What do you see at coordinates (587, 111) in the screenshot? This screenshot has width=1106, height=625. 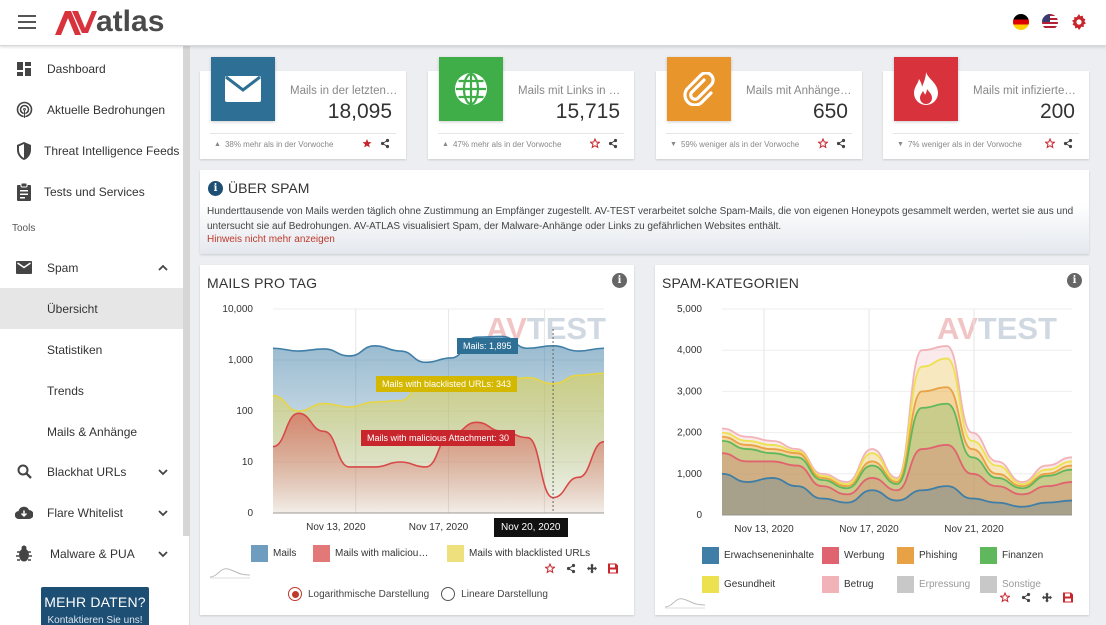 I see `stat-value: 15,715` at bounding box center [587, 111].